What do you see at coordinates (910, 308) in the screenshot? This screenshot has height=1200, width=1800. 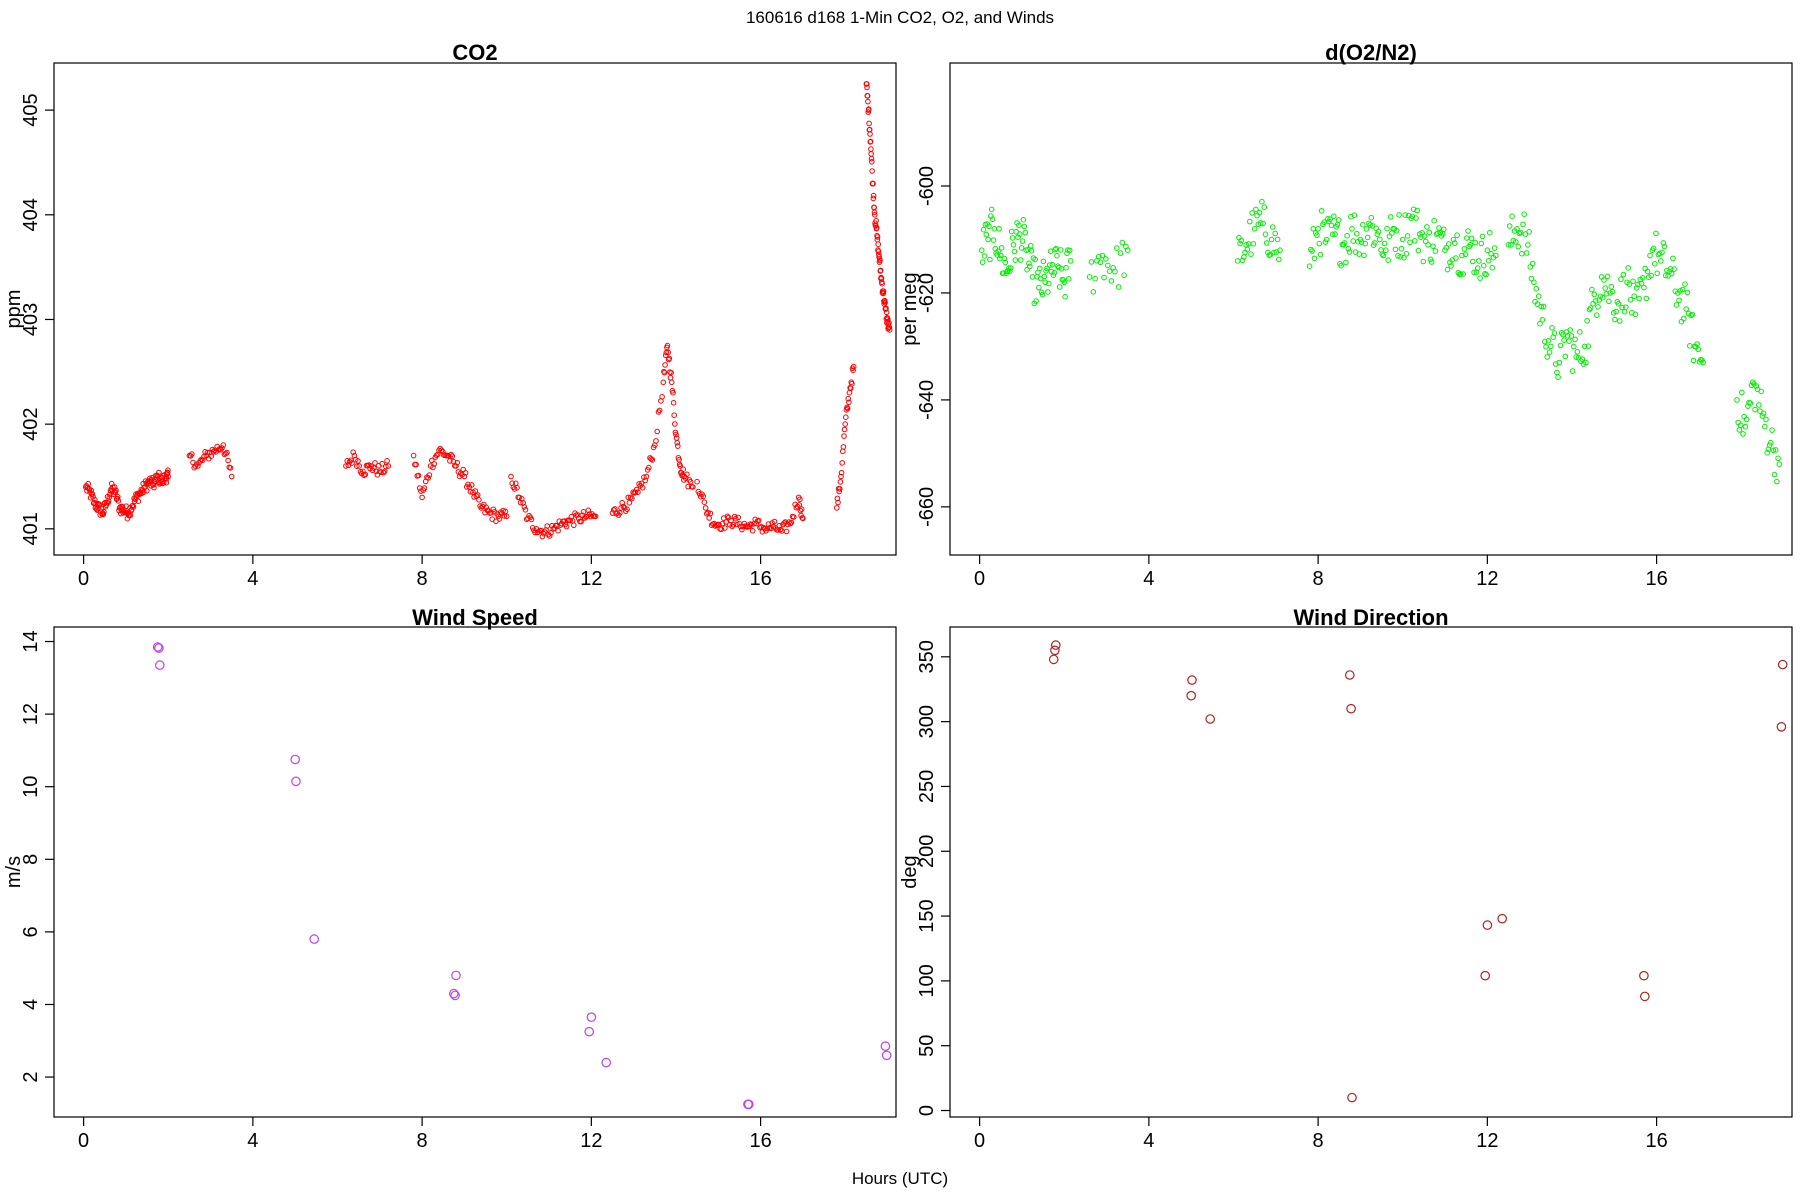 I see `o2-ylabel: per meg` at bounding box center [910, 308].